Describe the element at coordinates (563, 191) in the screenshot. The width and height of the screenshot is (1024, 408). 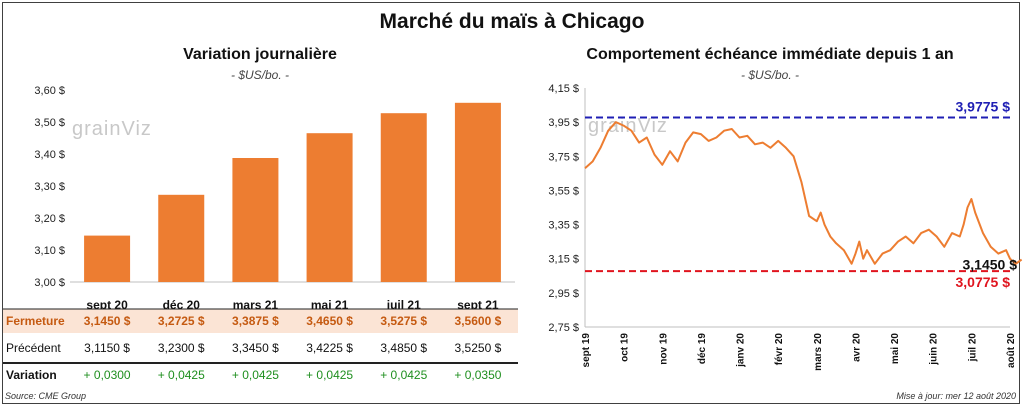
I see `y-tick-label: 3,55 $` at that location.